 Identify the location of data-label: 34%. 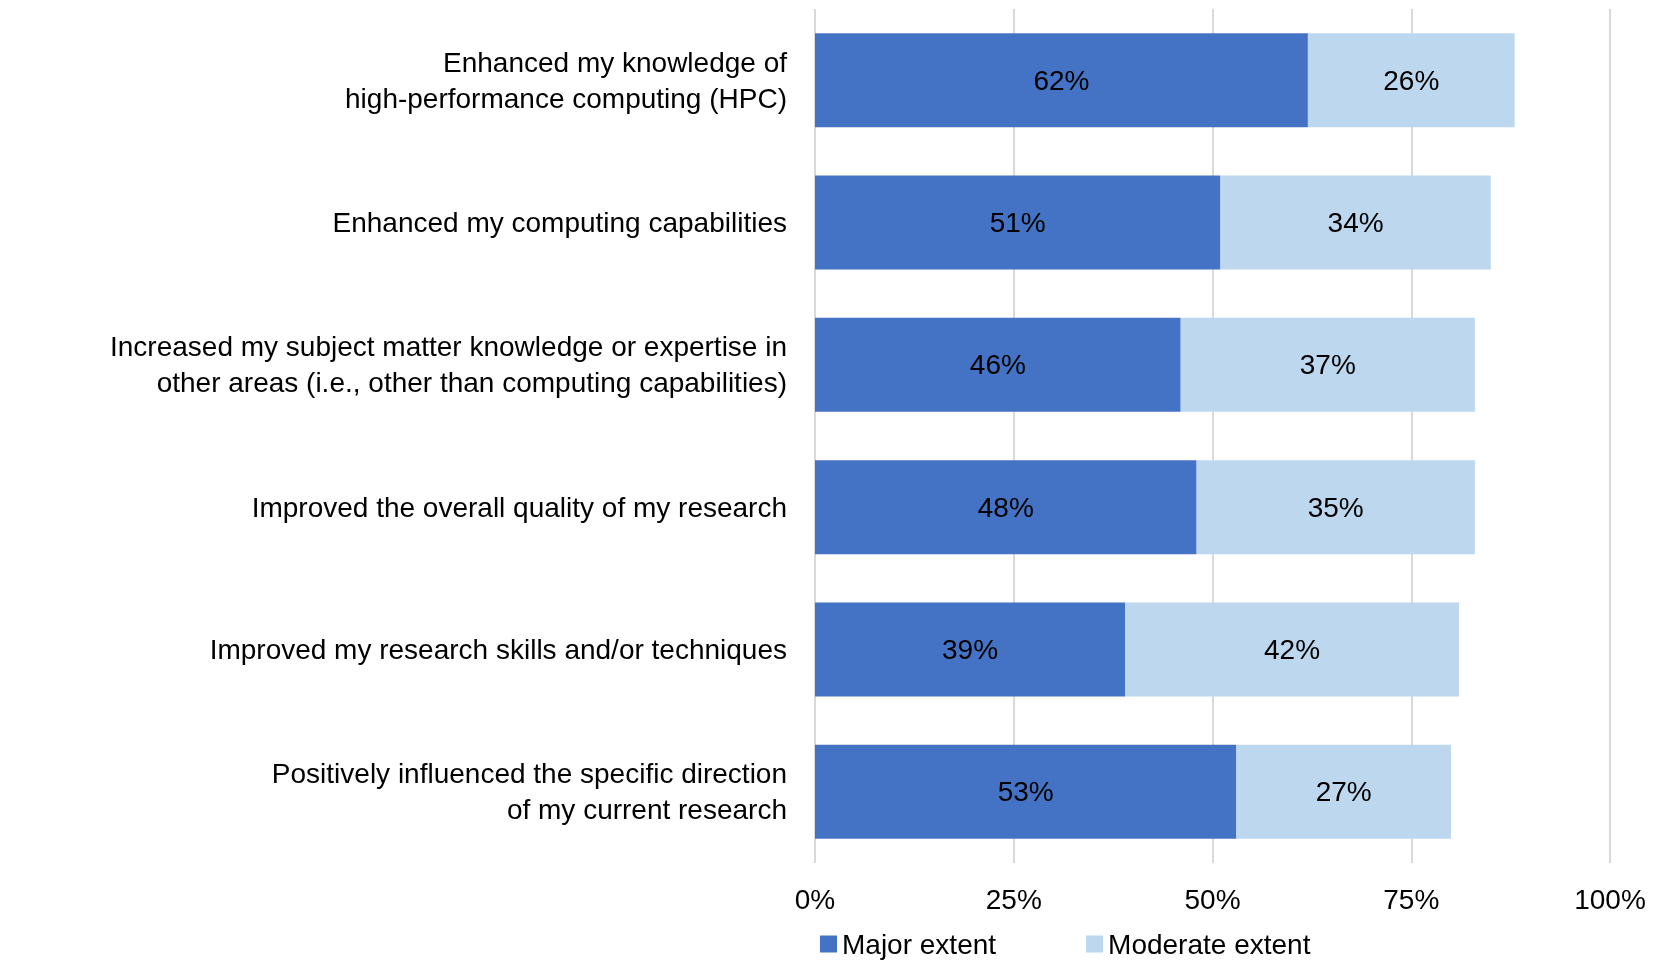
(1355, 222).